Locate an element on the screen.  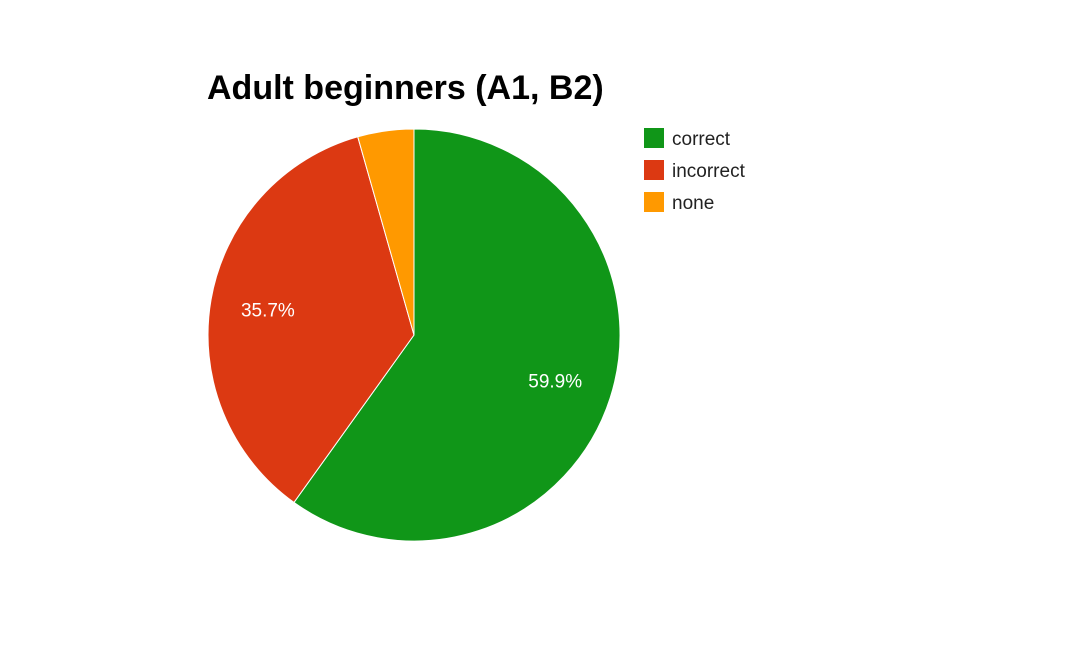
legend: correct incorrect none is located at coordinates (695, 171).